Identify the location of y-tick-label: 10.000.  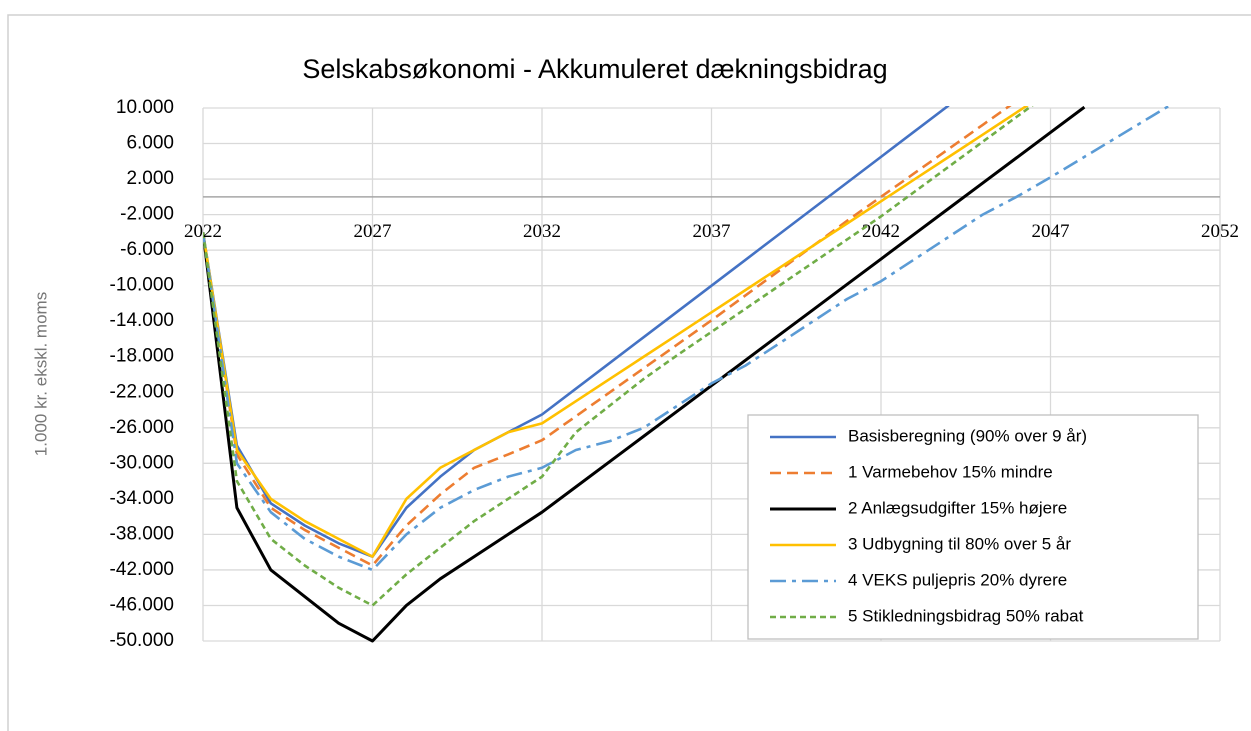
(145, 107).